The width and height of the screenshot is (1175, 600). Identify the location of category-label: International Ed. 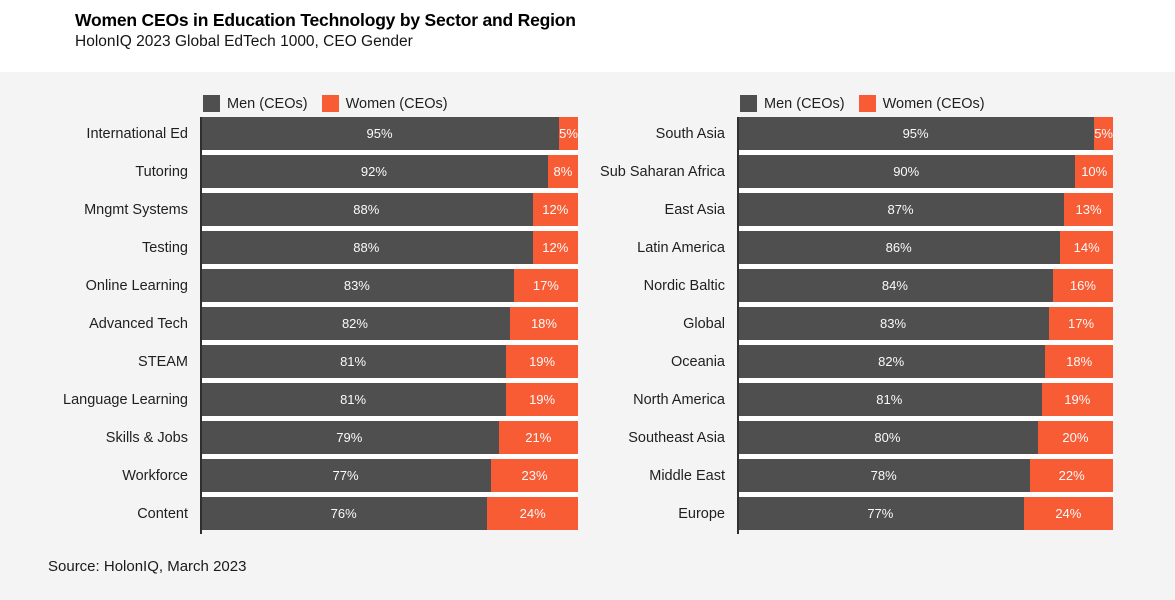
(137, 133).